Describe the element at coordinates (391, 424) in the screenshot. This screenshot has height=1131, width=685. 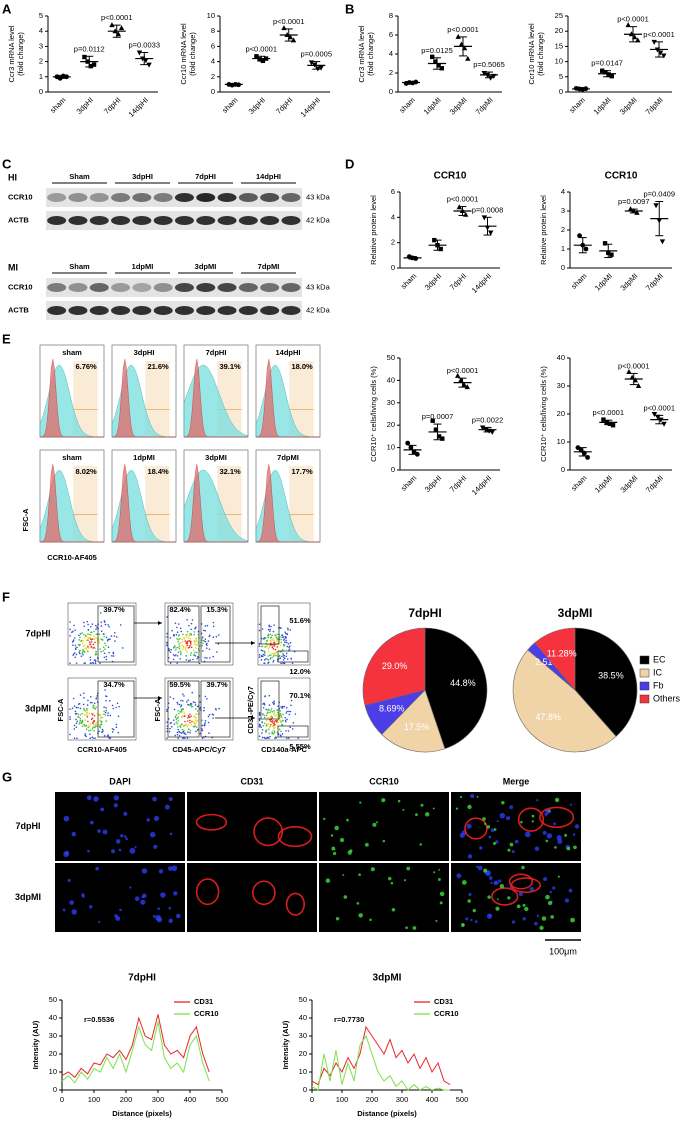
I see `y-tick-label: 20` at that location.